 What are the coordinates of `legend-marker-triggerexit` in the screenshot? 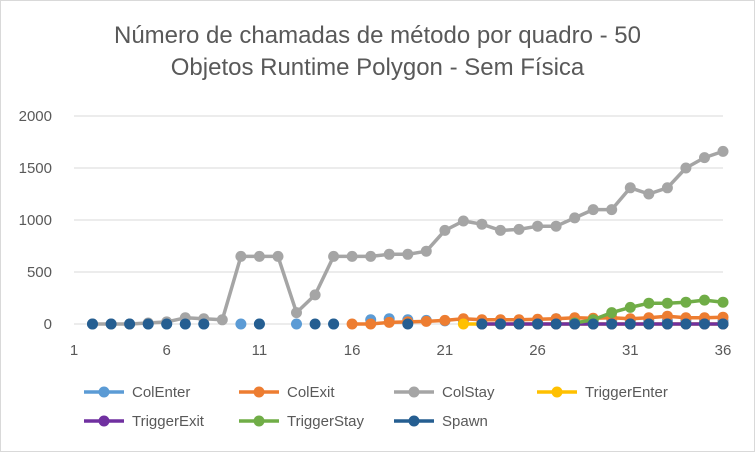 It's located at (104, 421).